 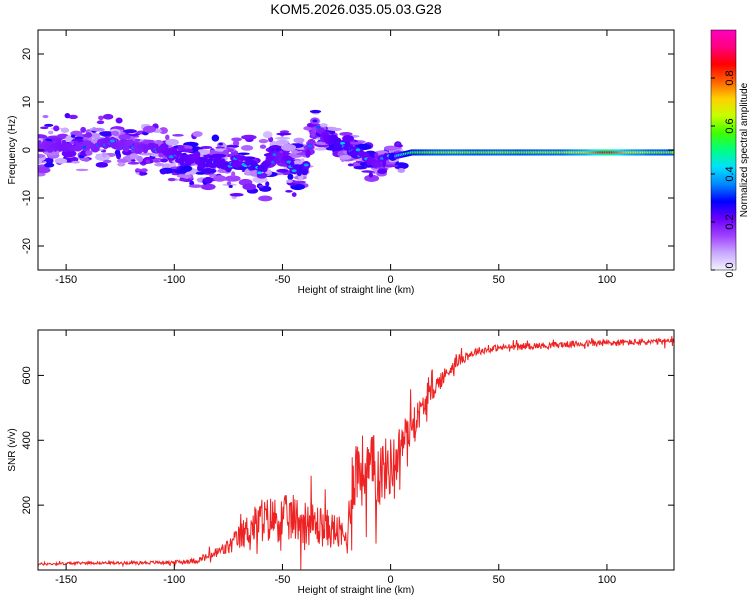 What do you see at coordinates (27, 246) in the screenshot?
I see `spectrogram-y-tick-label: -20` at bounding box center [27, 246].